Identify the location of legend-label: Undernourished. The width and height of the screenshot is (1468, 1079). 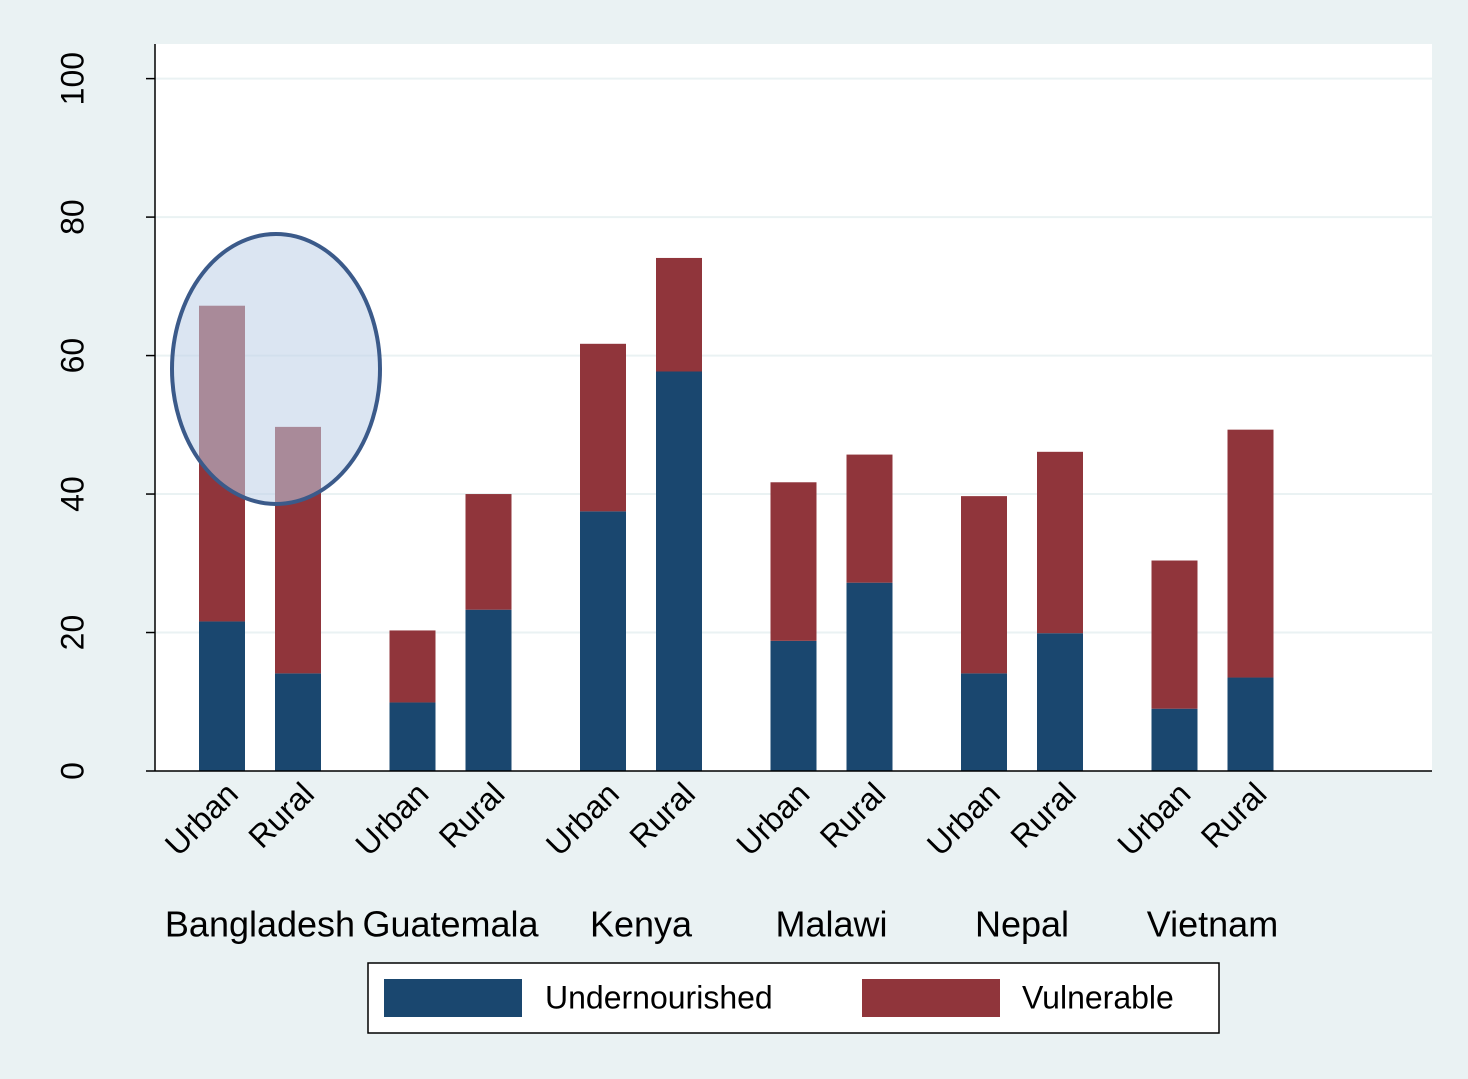
(659, 997).